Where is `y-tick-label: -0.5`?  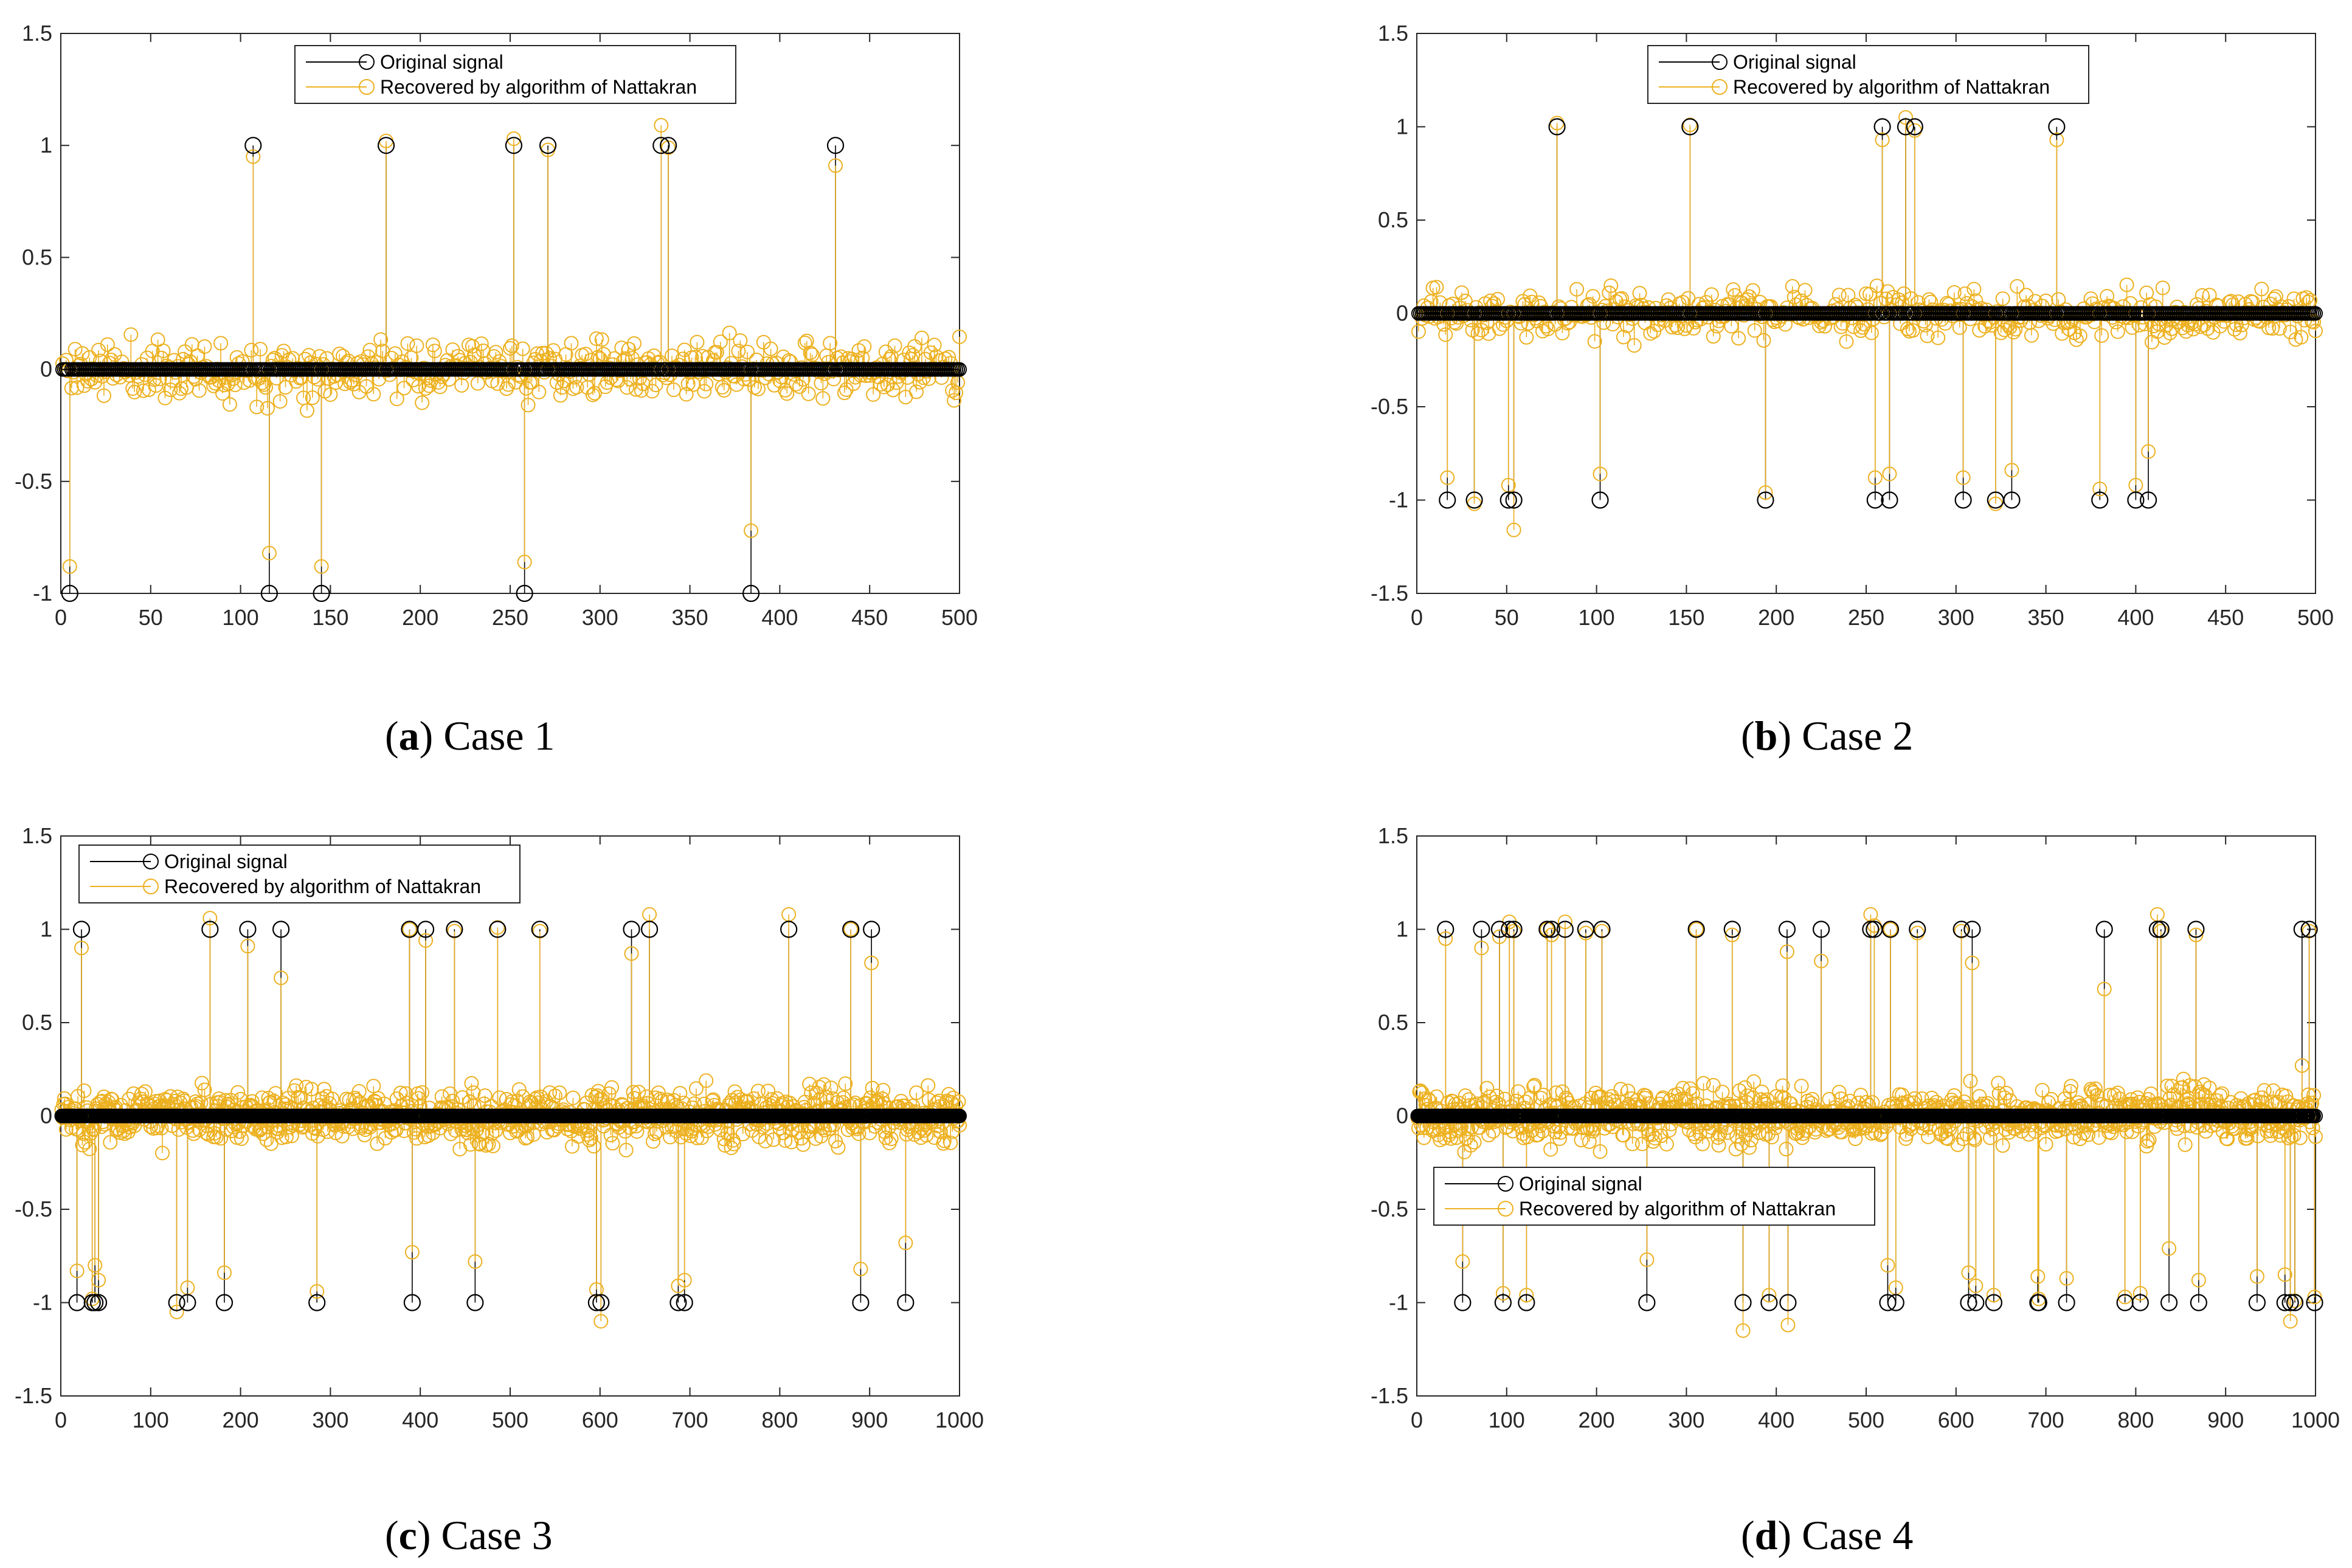 y-tick-label: -0.5 is located at coordinates (33, 1209).